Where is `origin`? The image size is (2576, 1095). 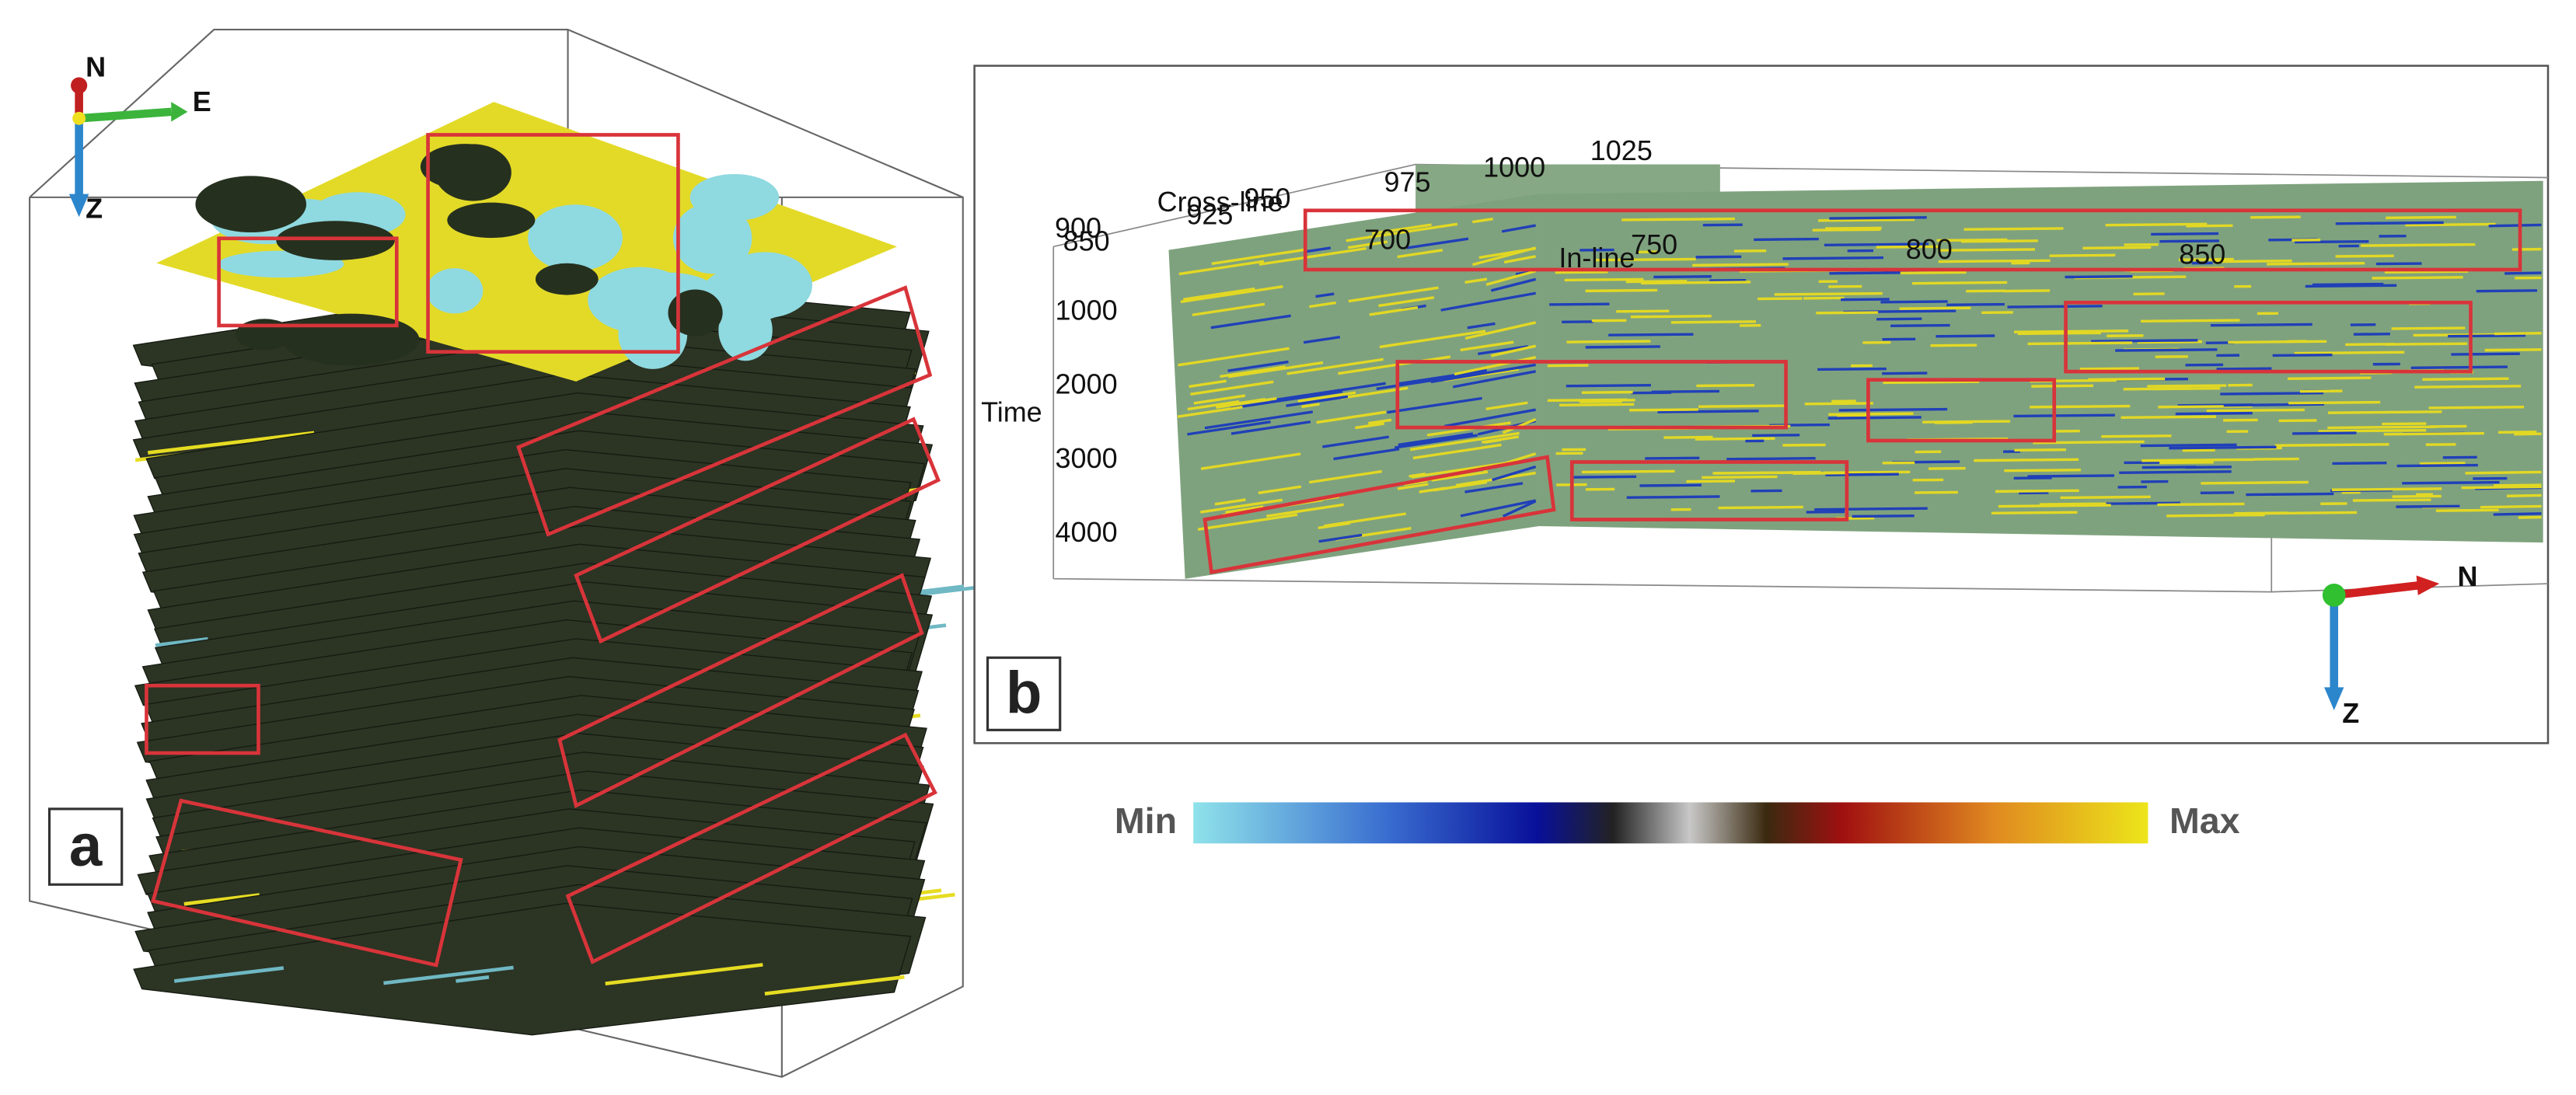
origin is located at coordinates (79, 118).